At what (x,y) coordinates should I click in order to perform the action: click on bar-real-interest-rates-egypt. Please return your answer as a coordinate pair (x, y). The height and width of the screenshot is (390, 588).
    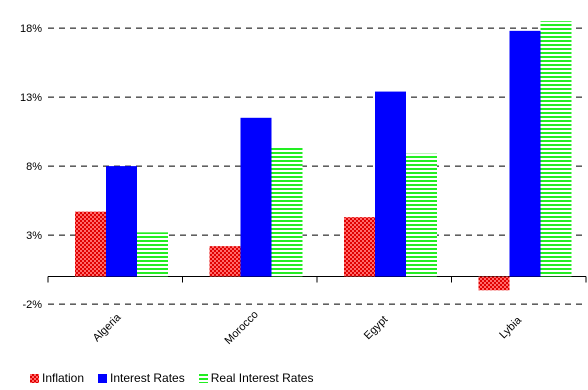
    Looking at the image, I should click on (421, 215).